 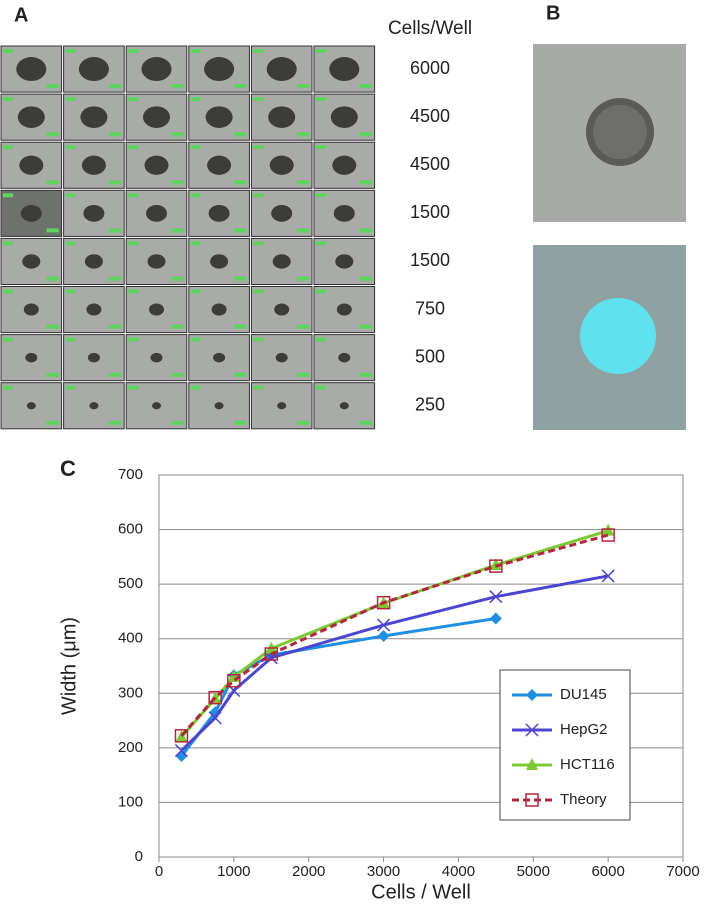 What do you see at coordinates (430, 212) in the screenshot?
I see `row-label: 1500` at bounding box center [430, 212].